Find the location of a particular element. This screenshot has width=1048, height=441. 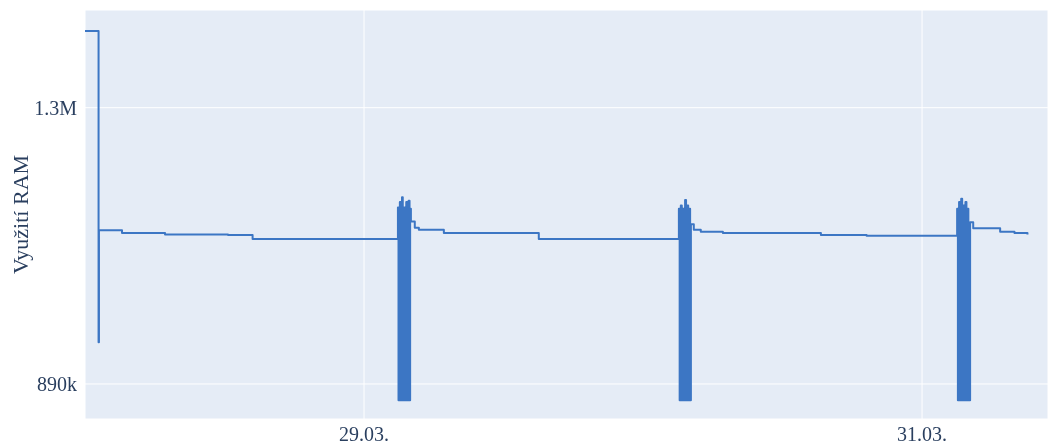

y-tick-label: 890k is located at coordinates (57, 384).